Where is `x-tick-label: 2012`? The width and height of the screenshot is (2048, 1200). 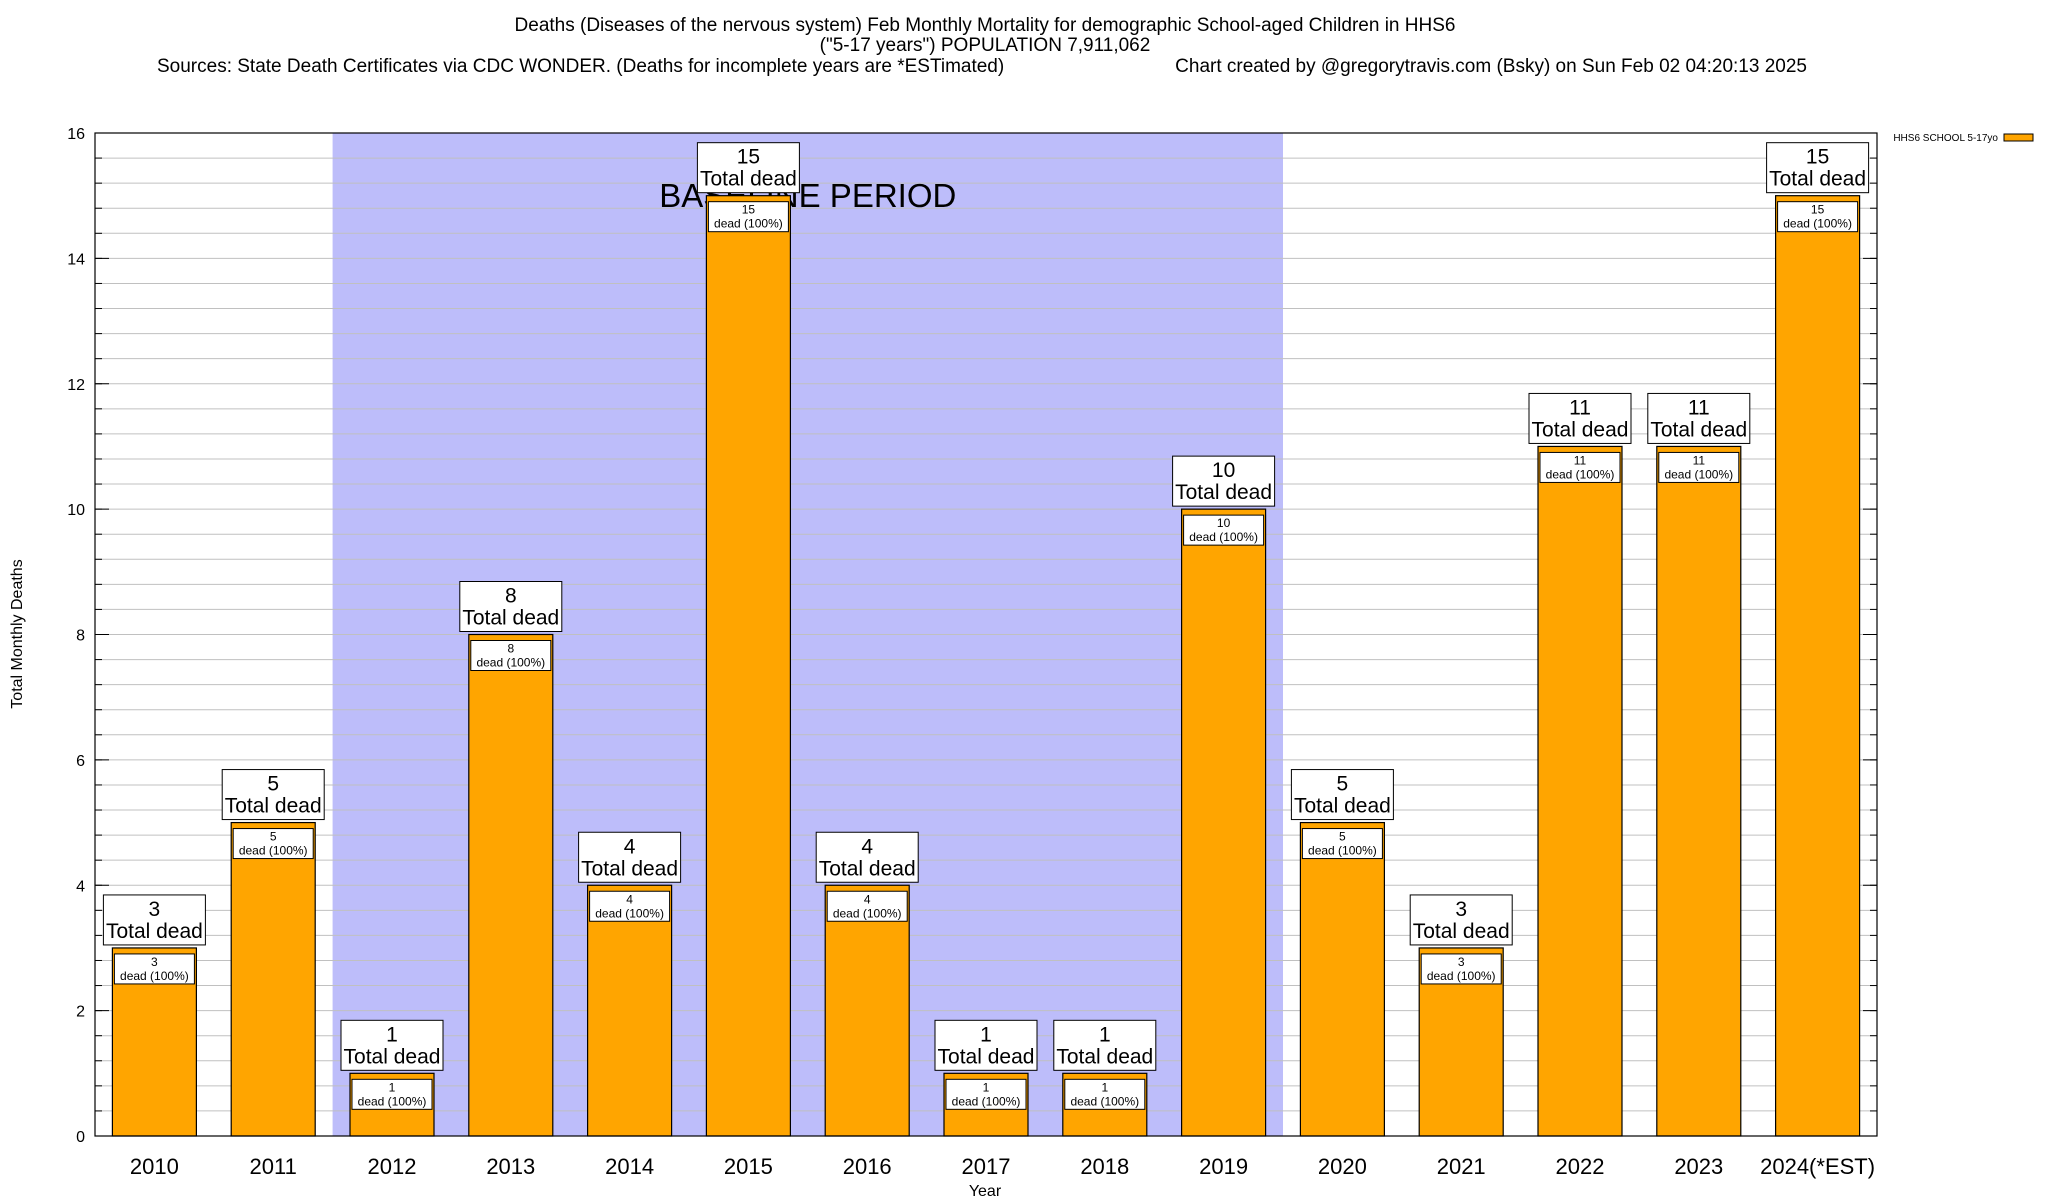
x-tick-label: 2012 is located at coordinates (392, 1166).